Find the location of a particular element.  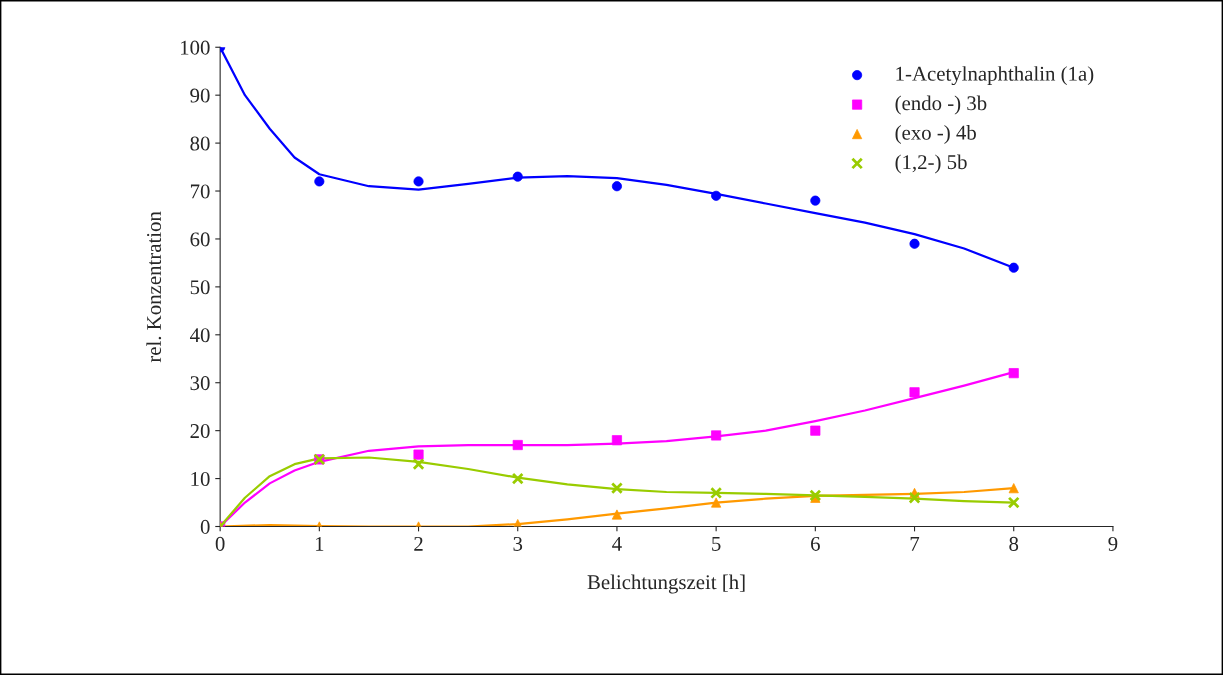

x-tick-label: 2 is located at coordinates (418, 543).